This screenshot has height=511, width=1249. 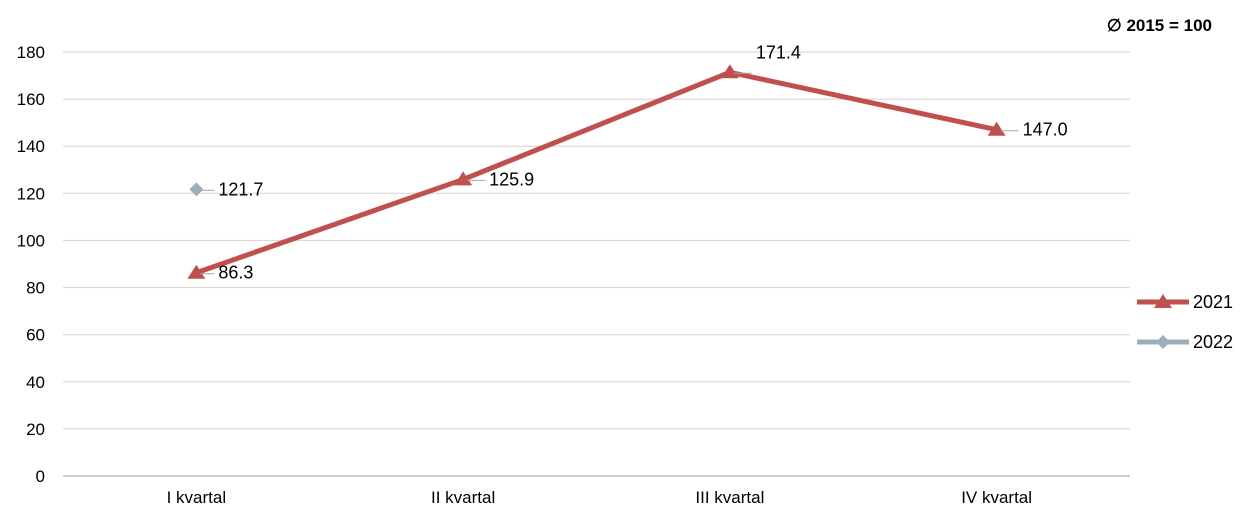 What do you see at coordinates (31, 193) in the screenshot?
I see `y-tick-label: 120` at bounding box center [31, 193].